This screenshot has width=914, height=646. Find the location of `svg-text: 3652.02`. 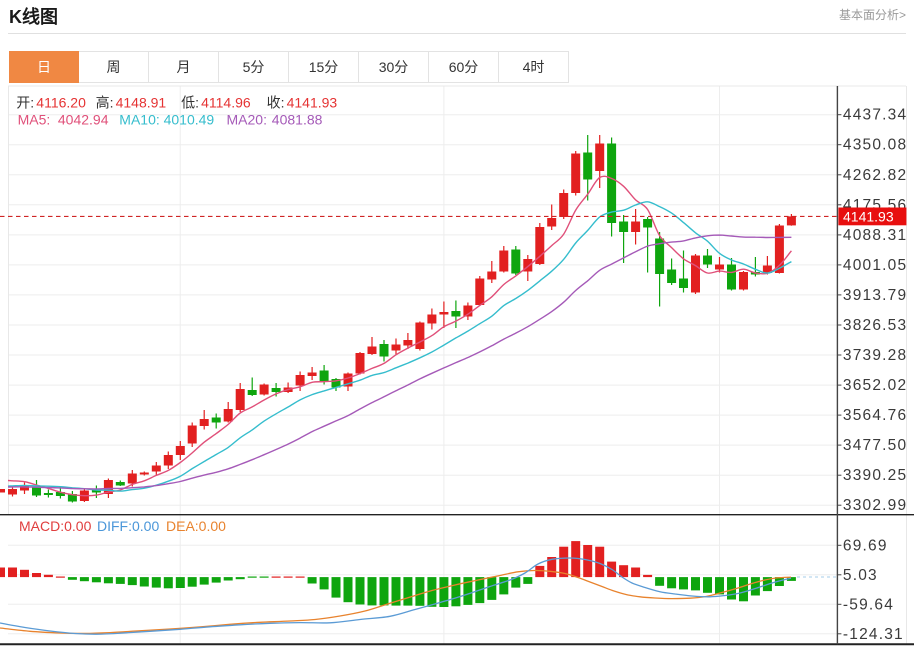

svg-text: 3652.02 is located at coordinates (875, 385).